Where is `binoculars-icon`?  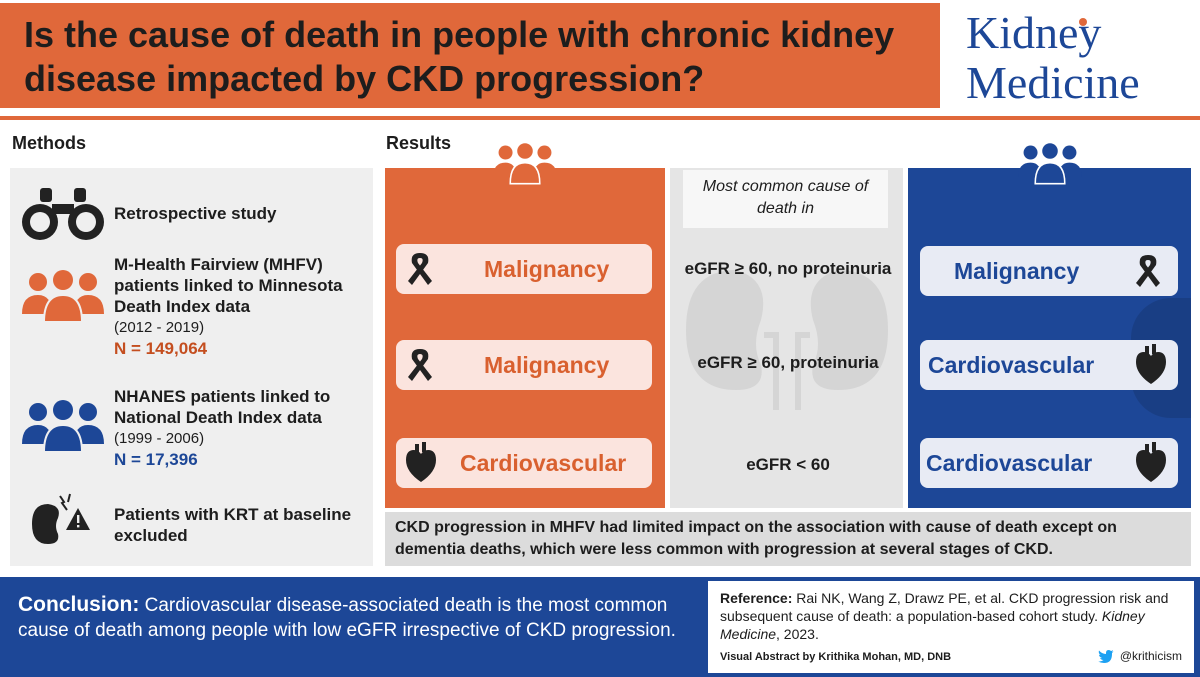
binoculars-icon is located at coordinates (63, 214).